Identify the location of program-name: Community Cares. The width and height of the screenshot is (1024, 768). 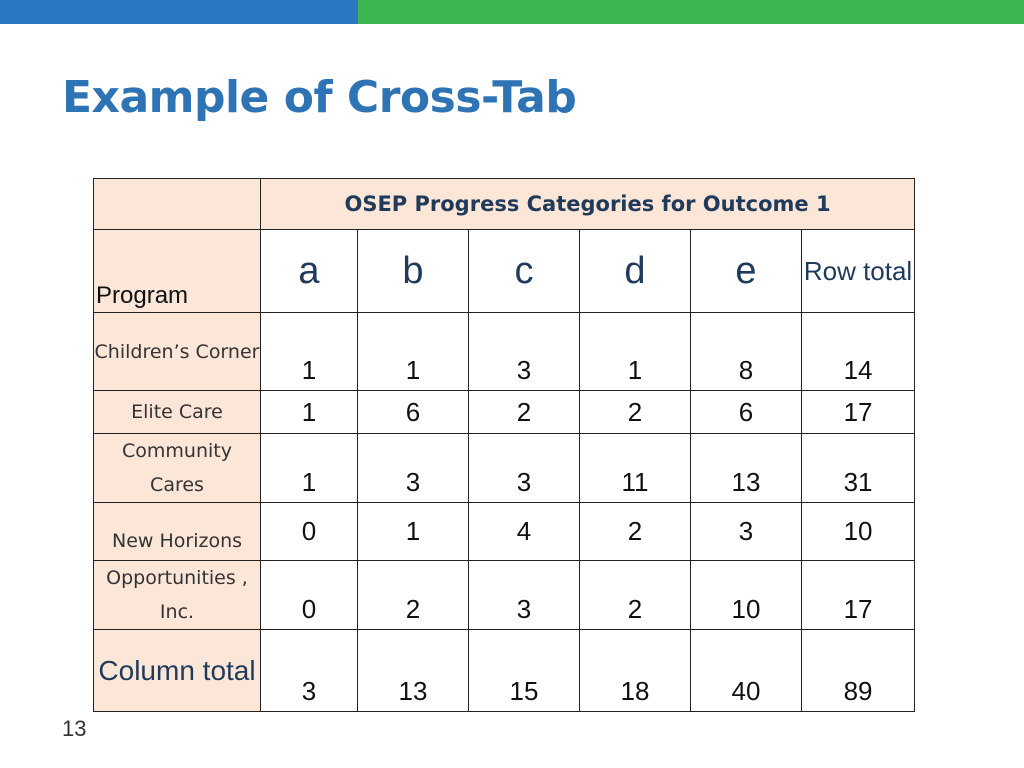
(177, 468).